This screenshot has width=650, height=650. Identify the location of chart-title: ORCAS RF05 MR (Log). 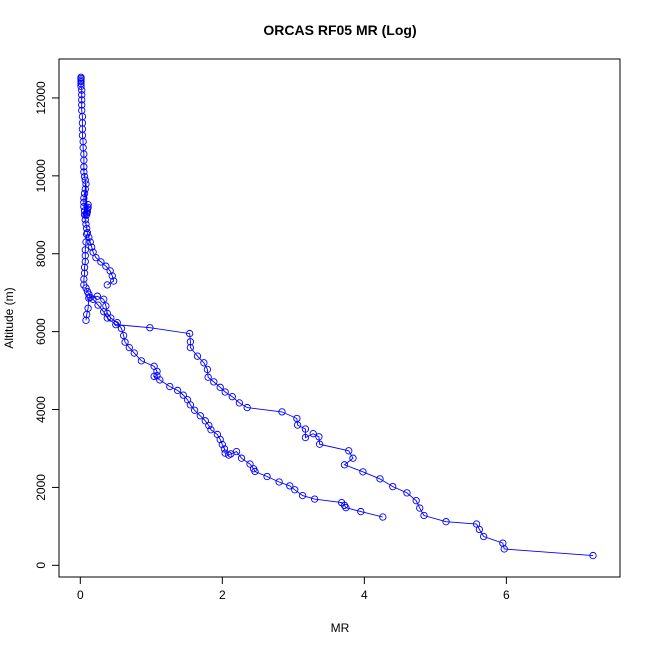
(339, 30).